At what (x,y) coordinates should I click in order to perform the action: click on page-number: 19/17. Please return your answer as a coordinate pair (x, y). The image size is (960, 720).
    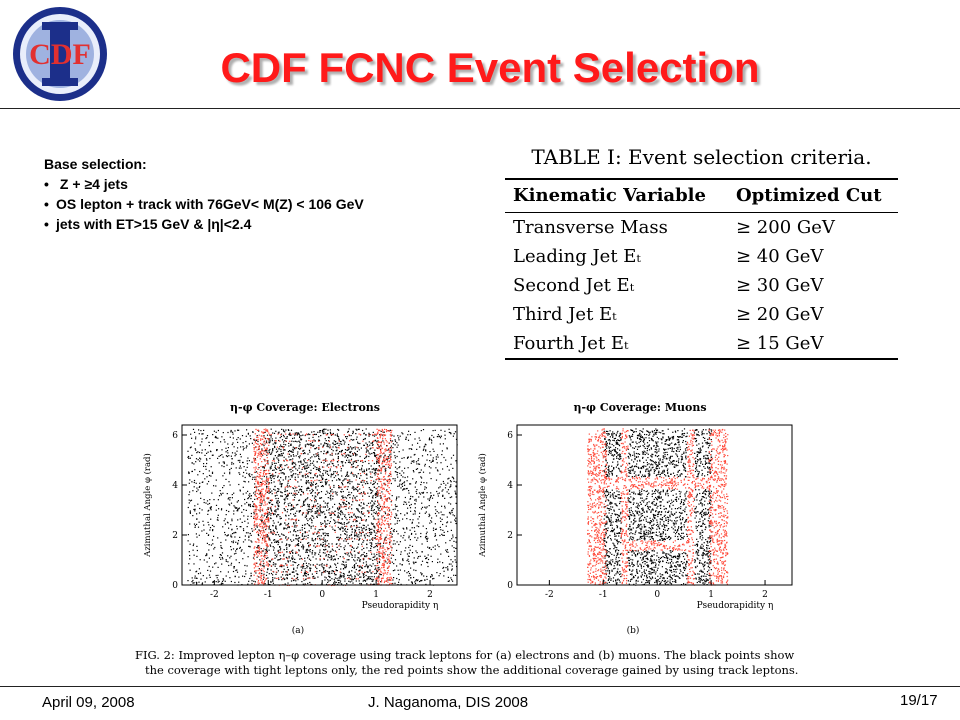
    Looking at the image, I should click on (919, 700).